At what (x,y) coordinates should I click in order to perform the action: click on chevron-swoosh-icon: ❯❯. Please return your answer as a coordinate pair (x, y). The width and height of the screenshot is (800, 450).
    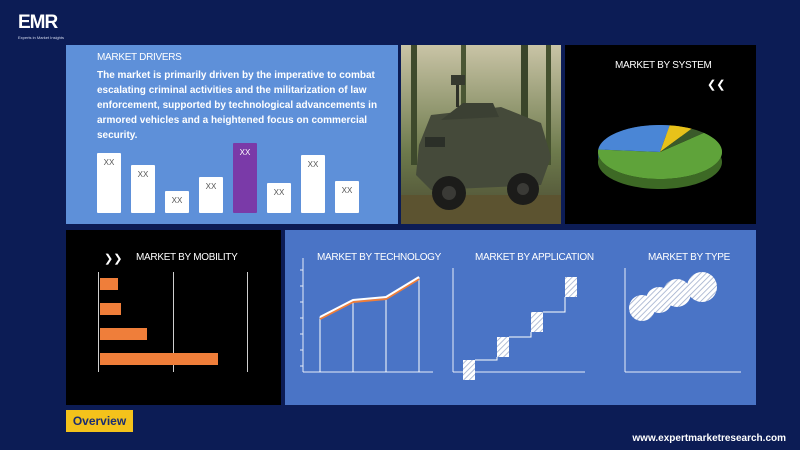
    Looking at the image, I should click on (113, 259).